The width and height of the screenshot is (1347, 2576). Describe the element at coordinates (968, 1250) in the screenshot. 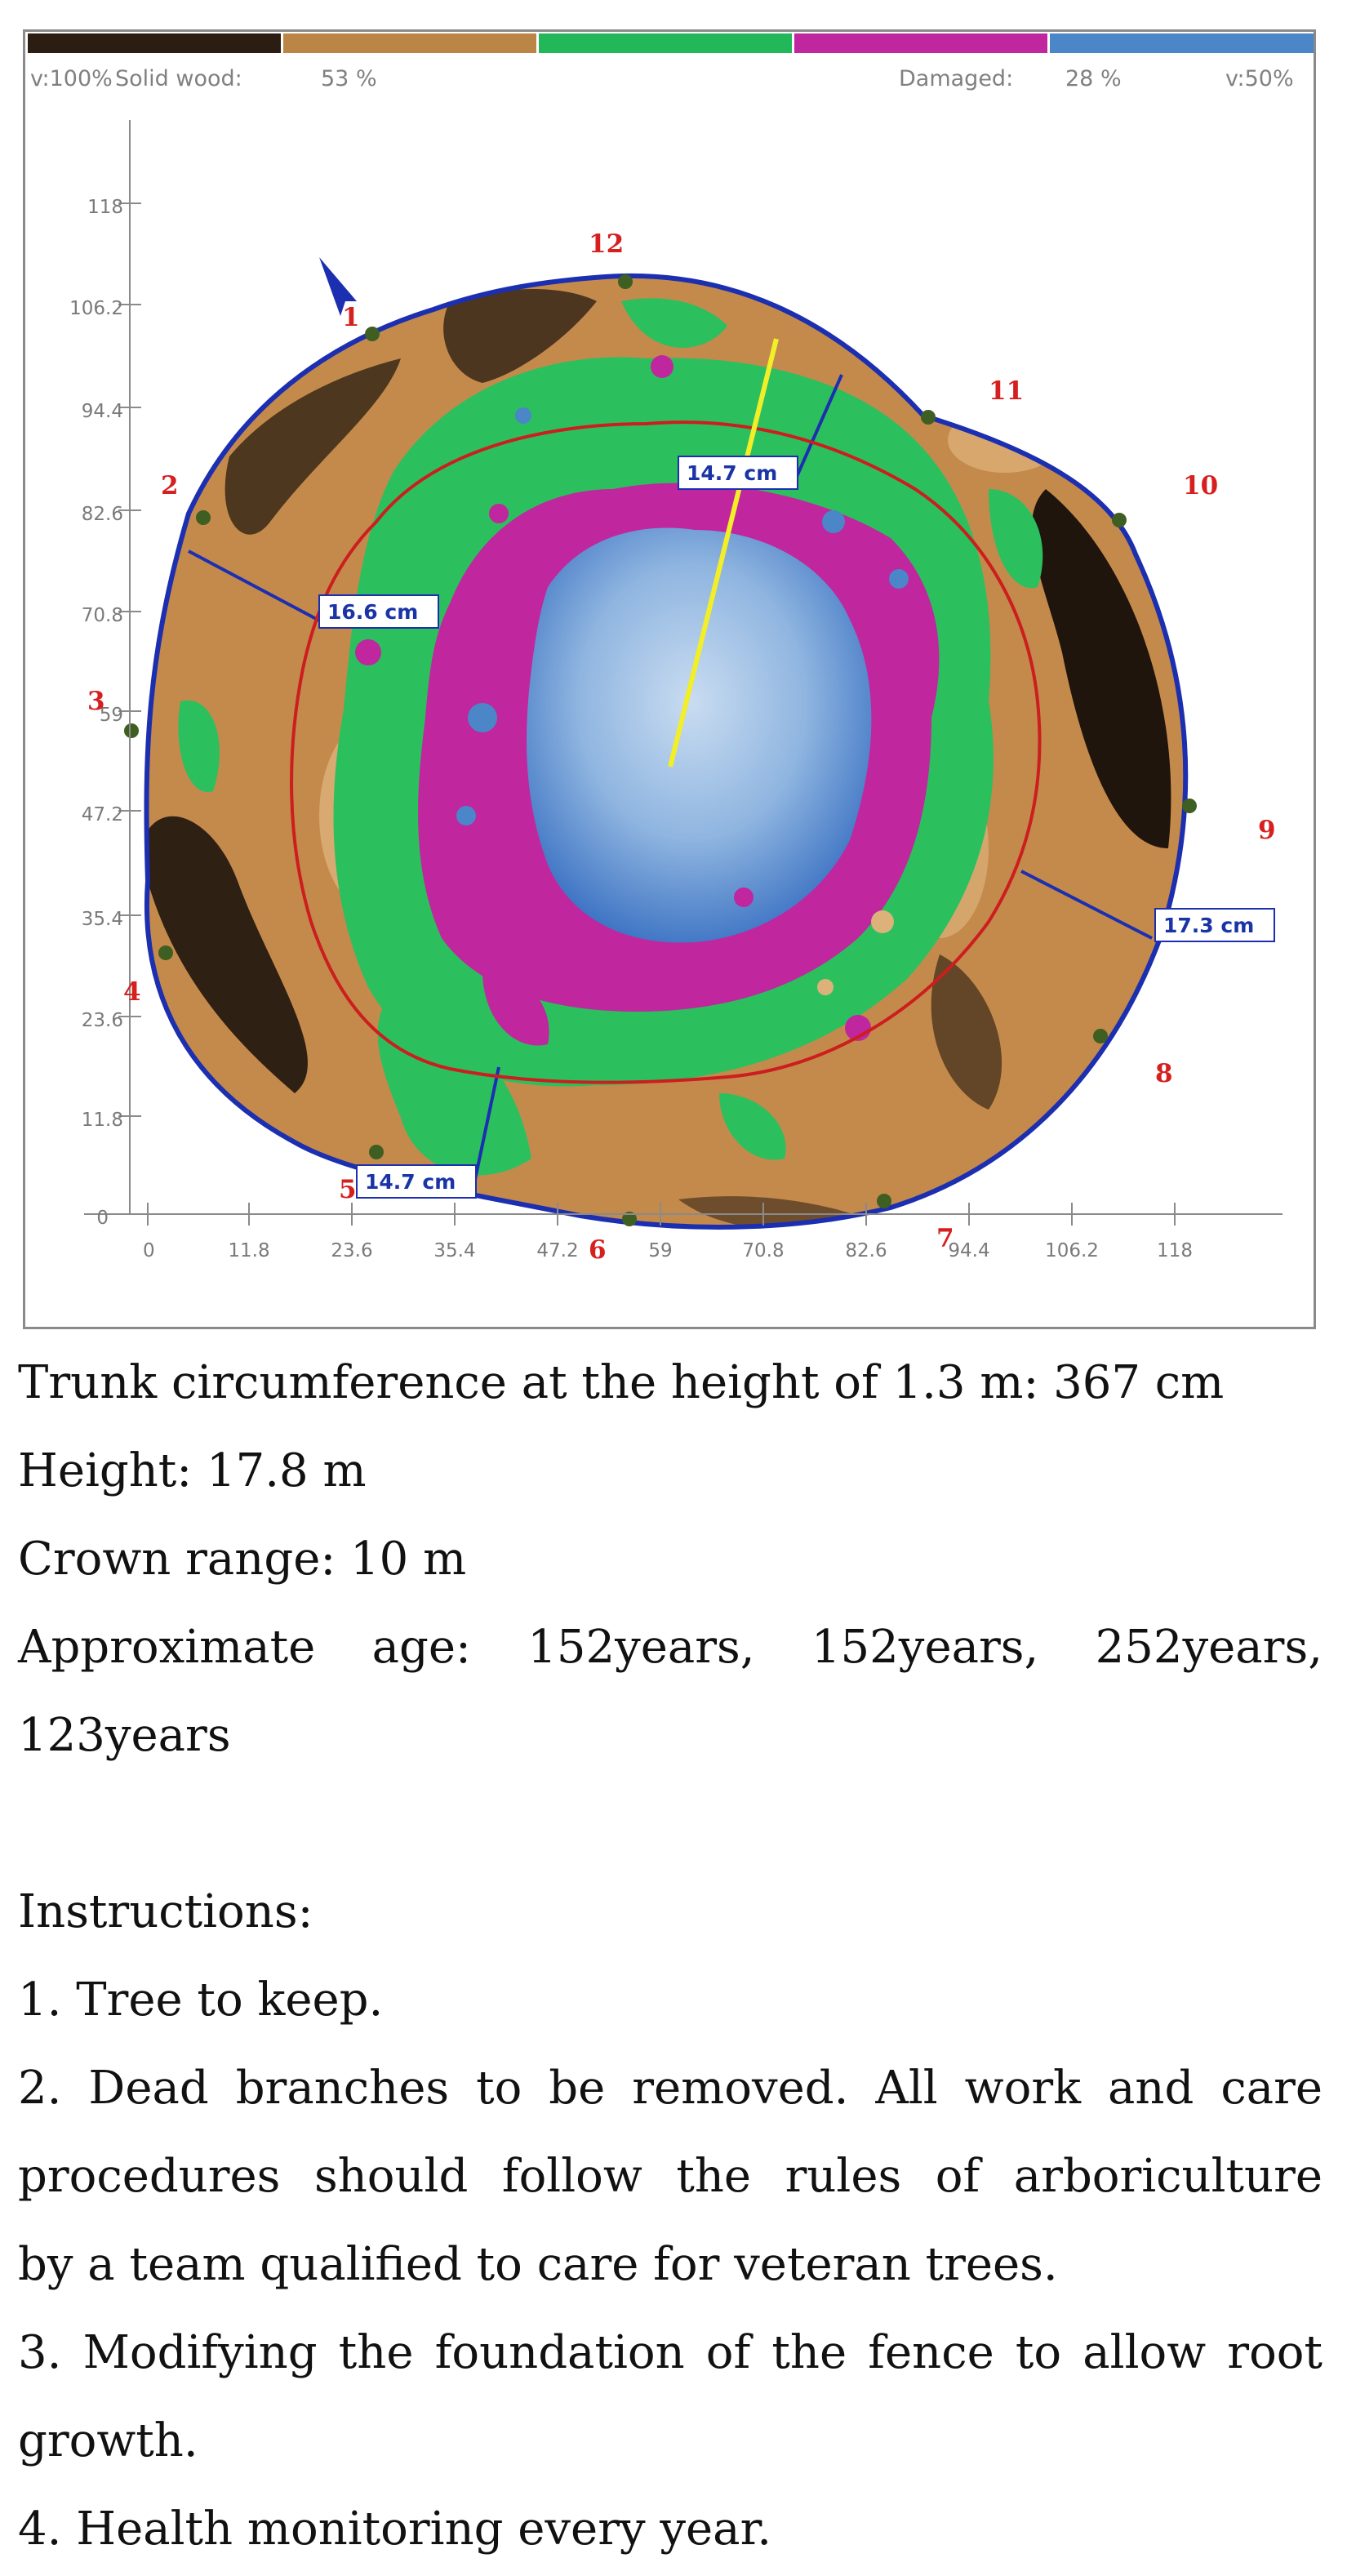

I see `x-tick-label: 94.4` at that location.